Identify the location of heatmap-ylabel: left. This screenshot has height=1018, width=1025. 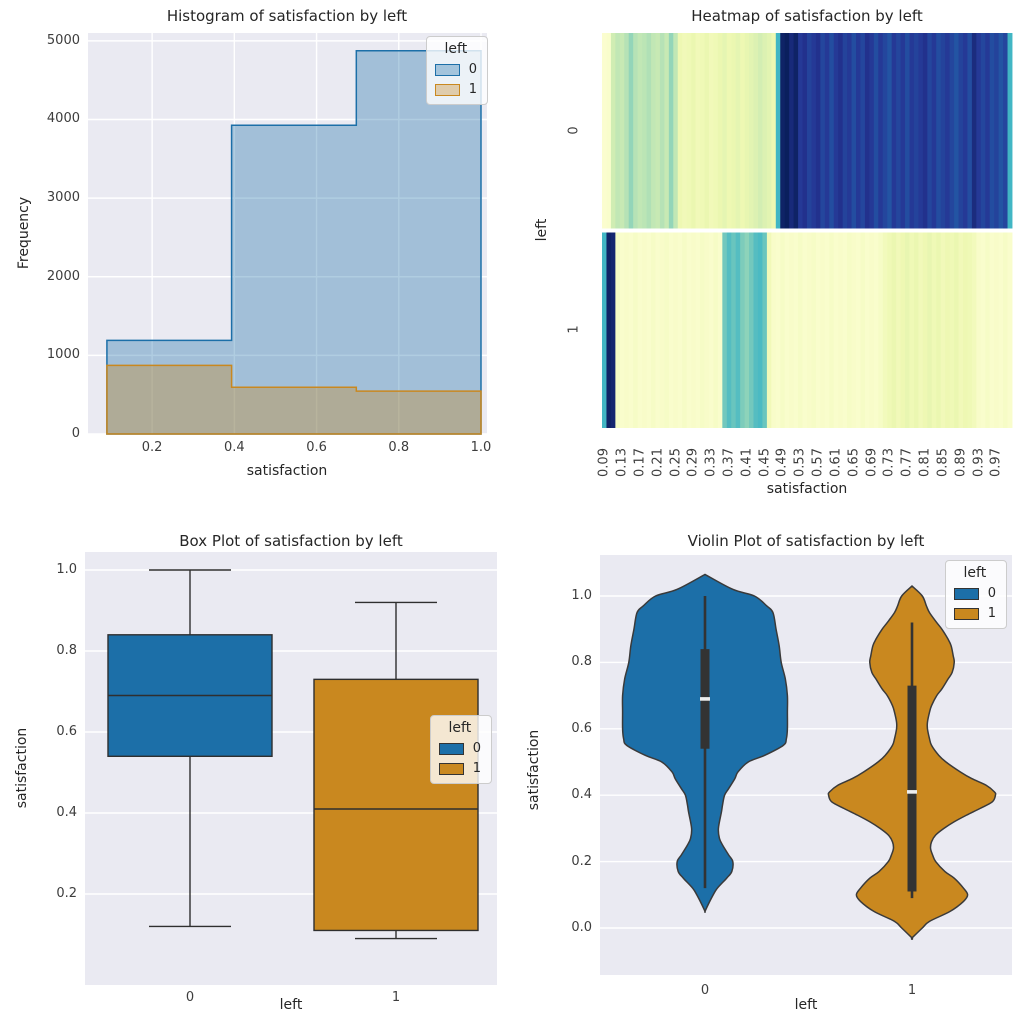
(542, 230).